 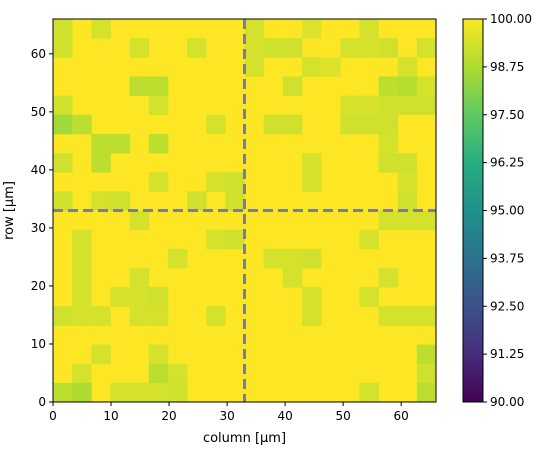 What do you see at coordinates (343, 416) in the screenshot?
I see `x-tick-label: 50` at bounding box center [343, 416].